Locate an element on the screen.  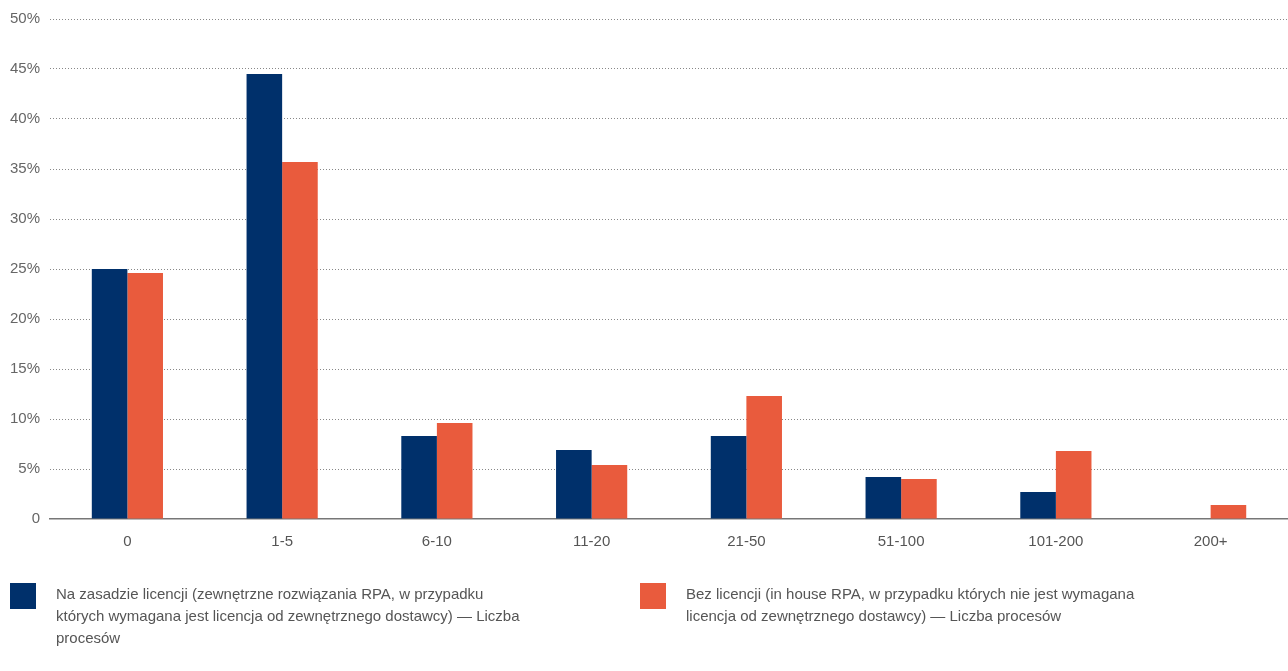
legend-label: Na zasadzie licencji (zewnętrzne rozwiązania RPA, w przypadku których wymagana jest licencja od zewnętrznego dostawcy) — Liczba procesów is located at coordinates (288, 616).